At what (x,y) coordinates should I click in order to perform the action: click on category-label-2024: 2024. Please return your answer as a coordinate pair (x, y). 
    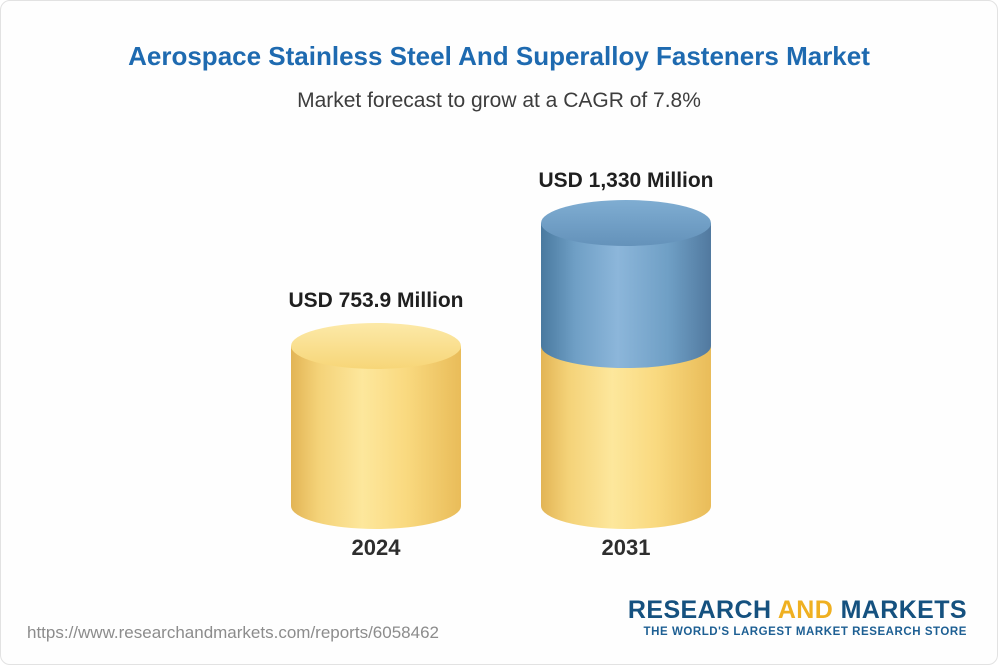
    Looking at the image, I should click on (376, 547).